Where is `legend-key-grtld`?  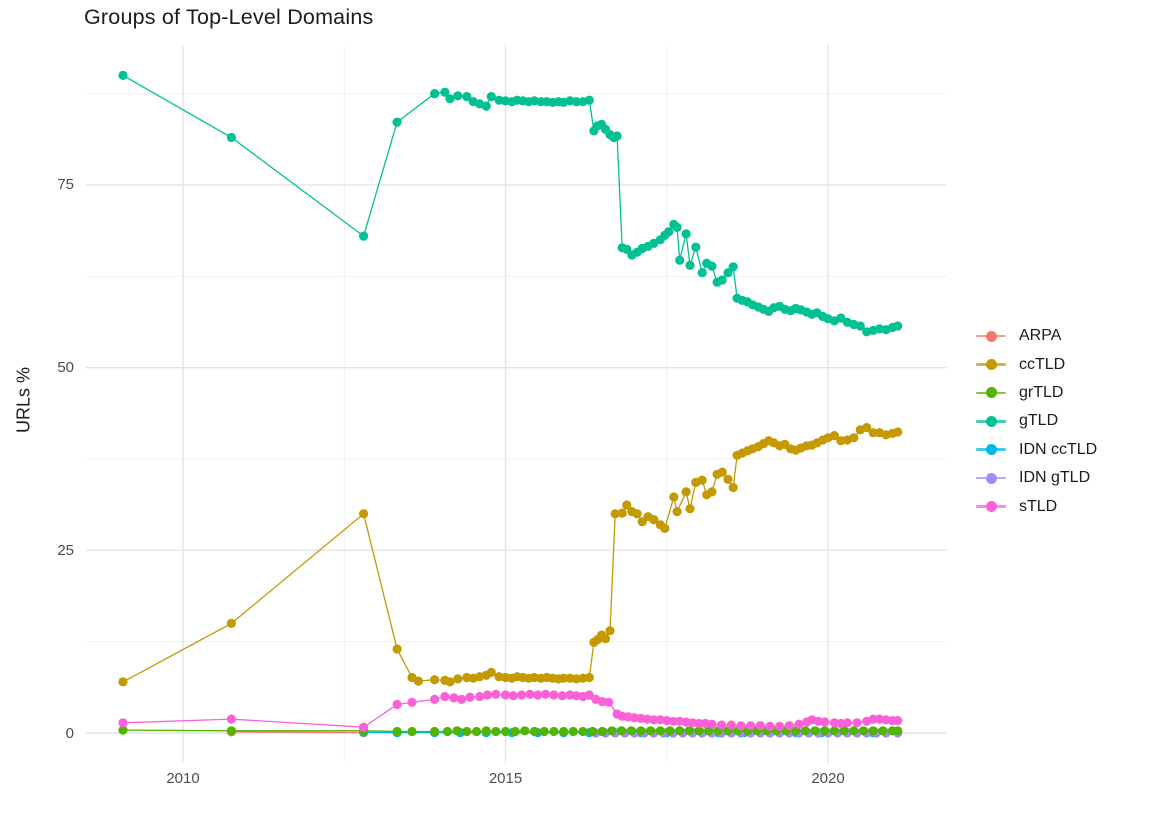 legend-key-grtld is located at coordinates (991, 393).